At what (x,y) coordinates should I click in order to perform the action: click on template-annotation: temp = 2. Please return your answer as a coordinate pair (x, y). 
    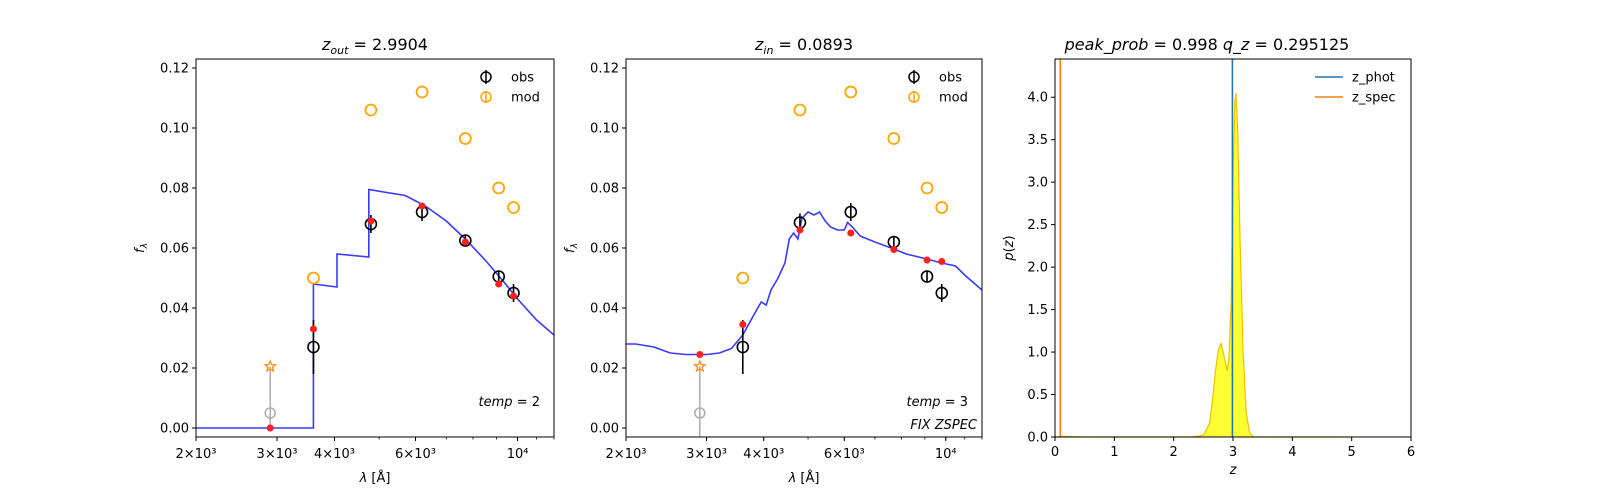
    Looking at the image, I should click on (509, 402).